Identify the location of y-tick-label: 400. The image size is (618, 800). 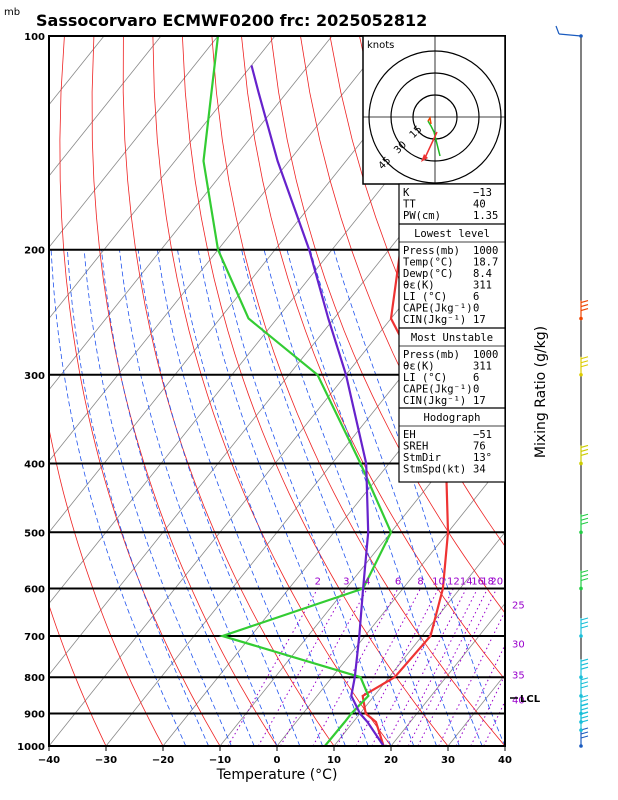
(34, 464).